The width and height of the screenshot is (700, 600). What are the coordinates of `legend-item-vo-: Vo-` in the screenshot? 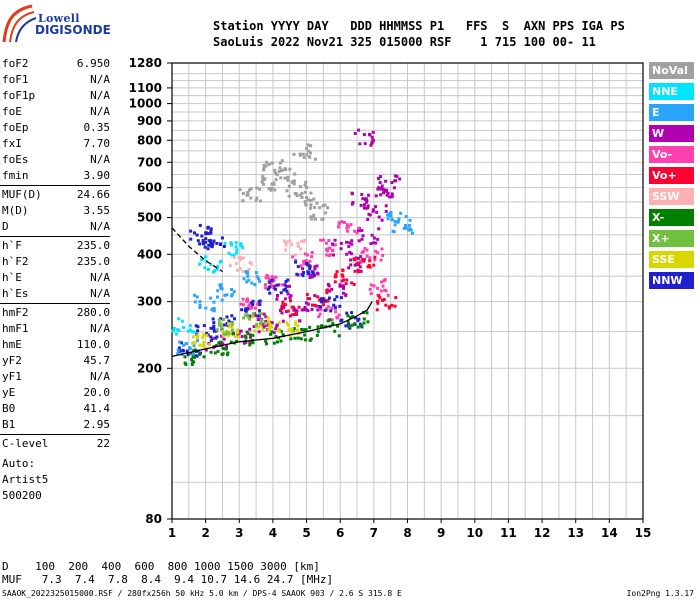 It's located at (671, 154).